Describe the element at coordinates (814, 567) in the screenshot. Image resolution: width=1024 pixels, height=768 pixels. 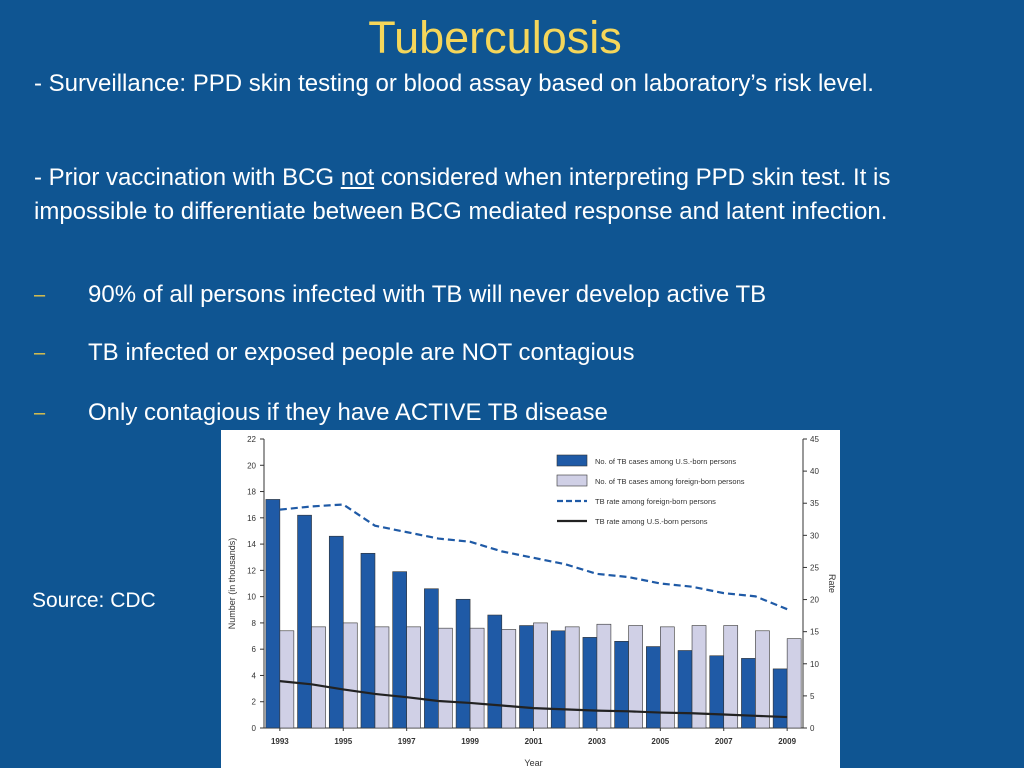
I see `y2-tick-label: 25` at that location.